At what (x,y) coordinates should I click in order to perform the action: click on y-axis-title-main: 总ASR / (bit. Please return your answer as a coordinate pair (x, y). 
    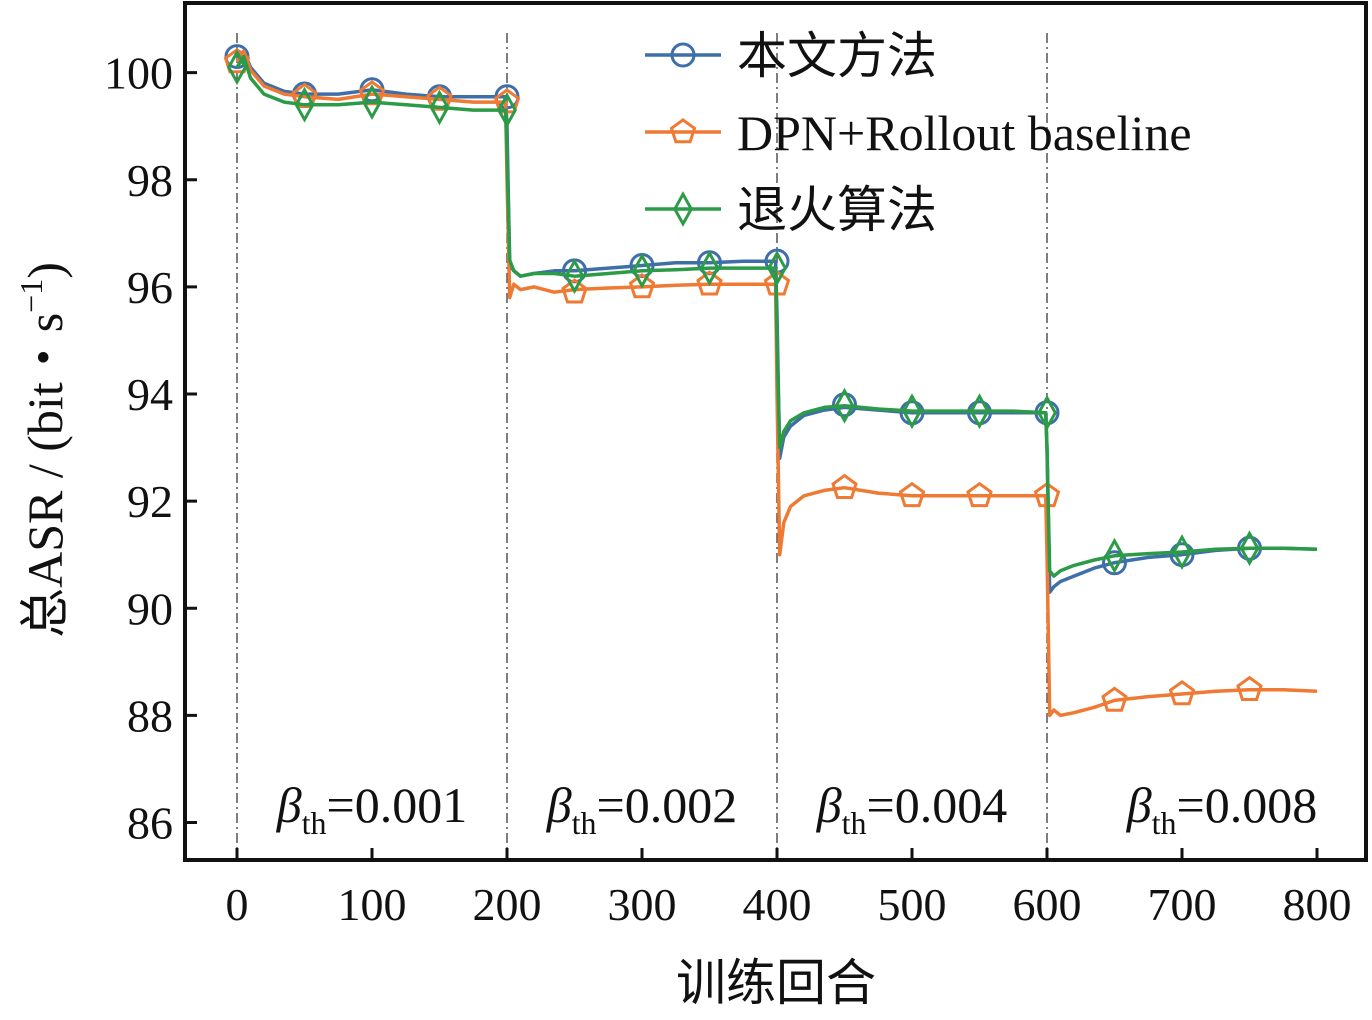
    Looking at the image, I should click on (45, 510).